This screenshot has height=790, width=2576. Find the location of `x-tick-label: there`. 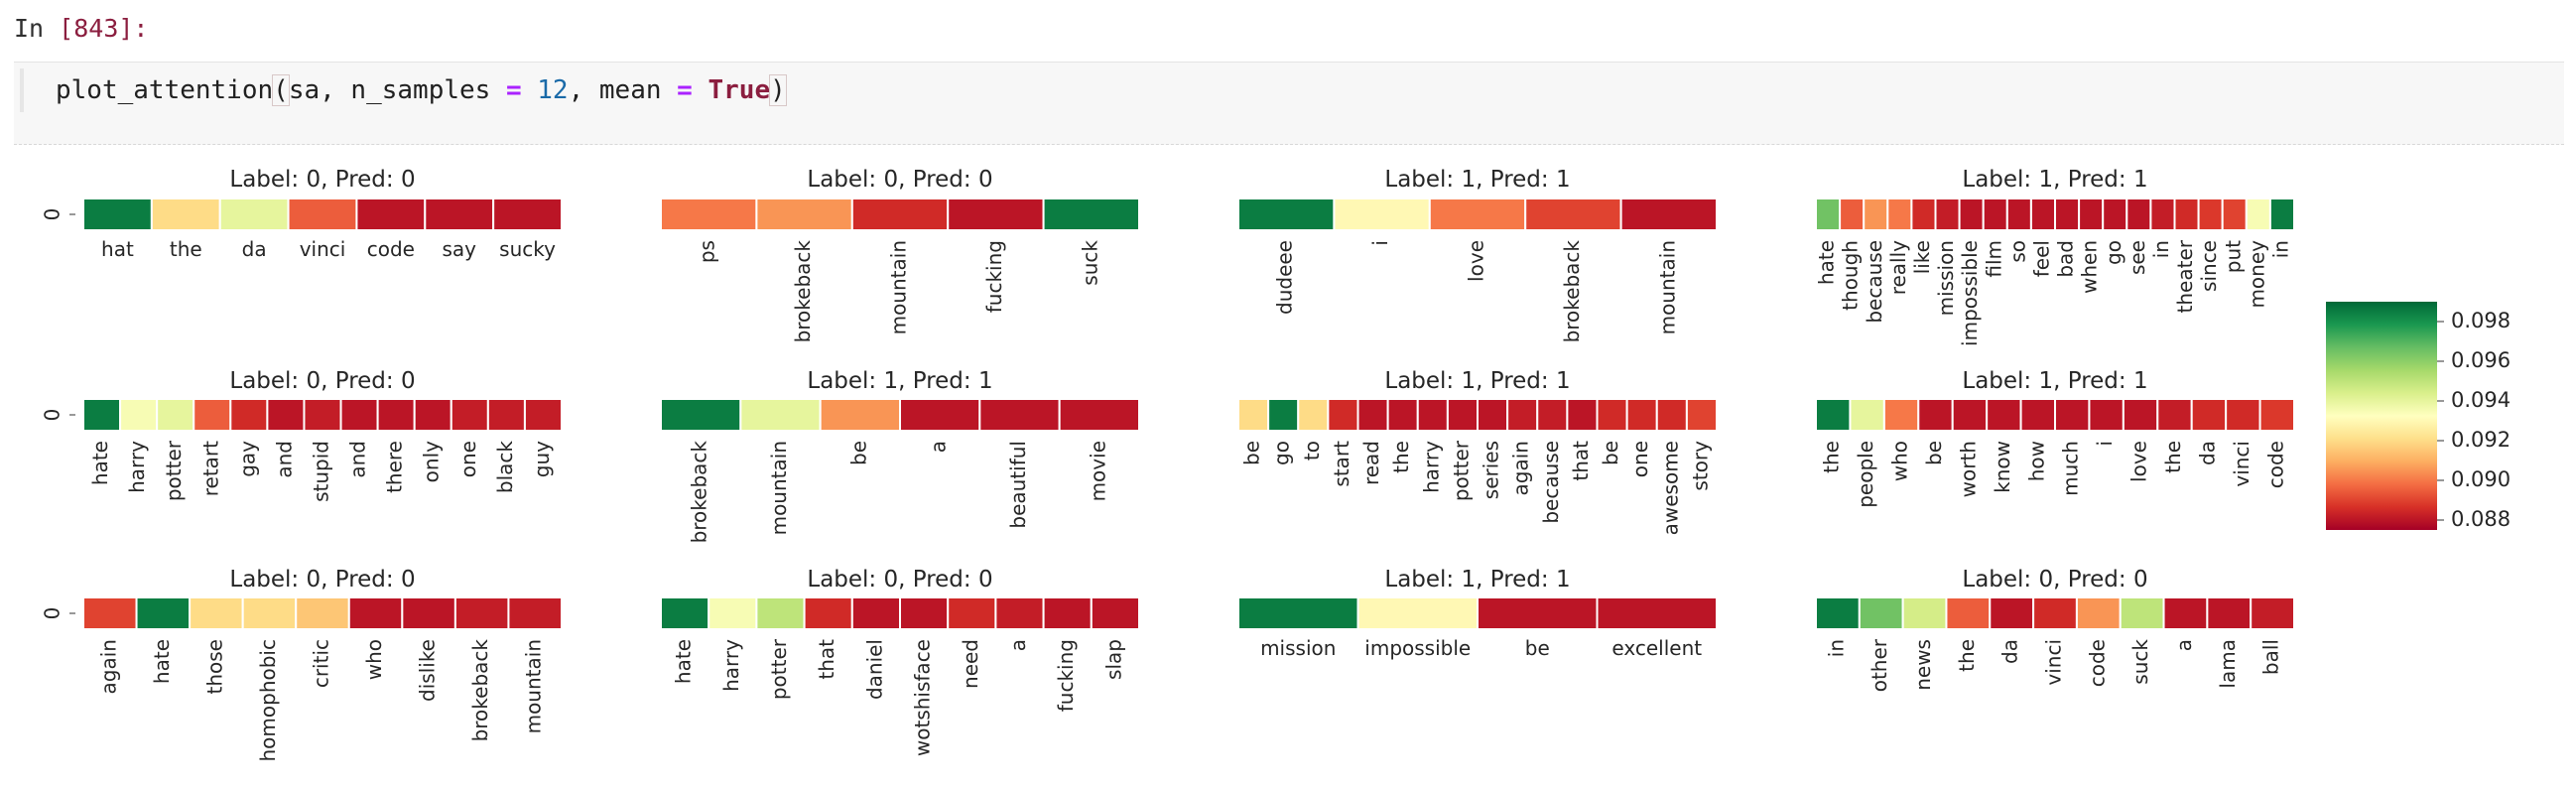

x-tick-label: there is located at coordinates (395, 467).